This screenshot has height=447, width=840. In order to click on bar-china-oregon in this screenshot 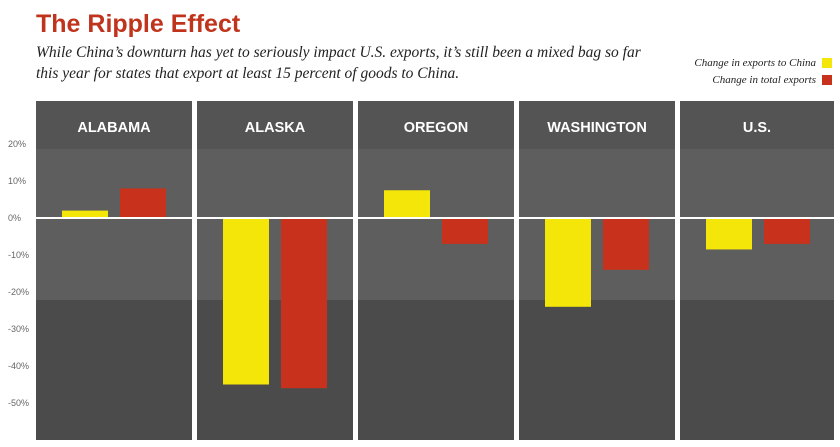, I will do `click(407, 204)`.